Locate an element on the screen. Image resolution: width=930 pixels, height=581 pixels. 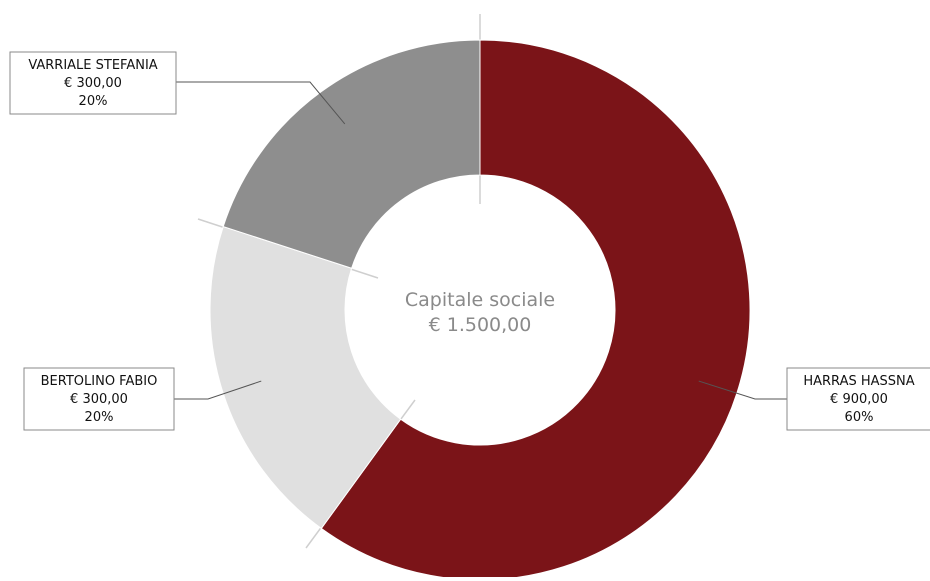
label-name-bertolino-fabio: BERTOLINO FABIO is located at coordinates (99, 381).